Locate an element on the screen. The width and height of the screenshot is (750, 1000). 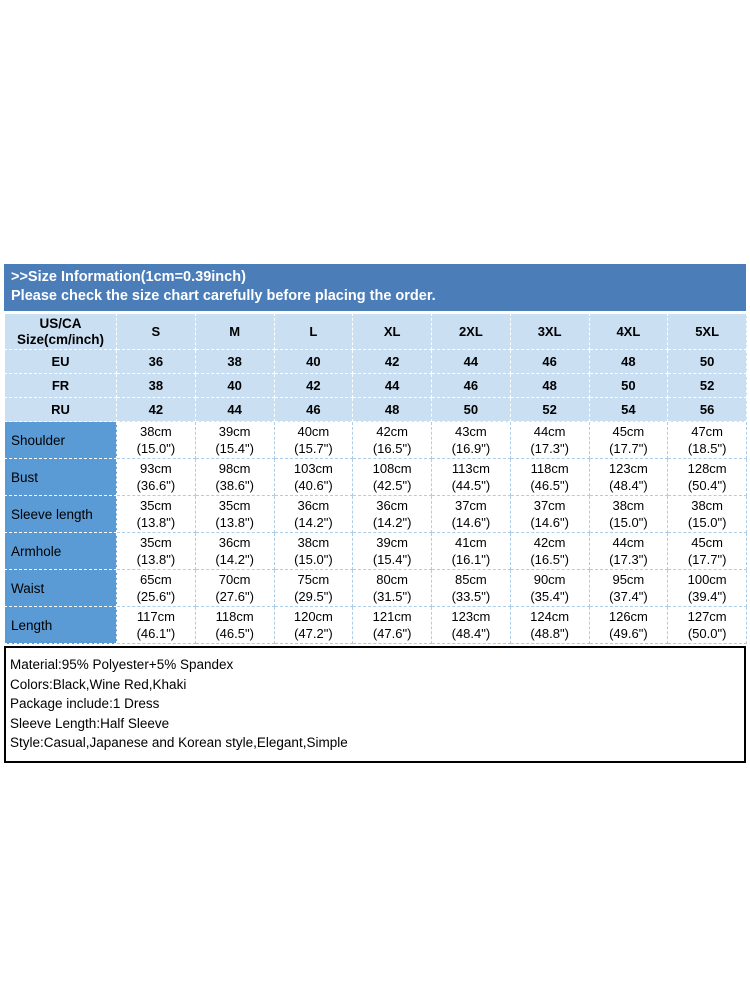
measure-cell: 98cm (38.6") is located at coordinates (234, 477).